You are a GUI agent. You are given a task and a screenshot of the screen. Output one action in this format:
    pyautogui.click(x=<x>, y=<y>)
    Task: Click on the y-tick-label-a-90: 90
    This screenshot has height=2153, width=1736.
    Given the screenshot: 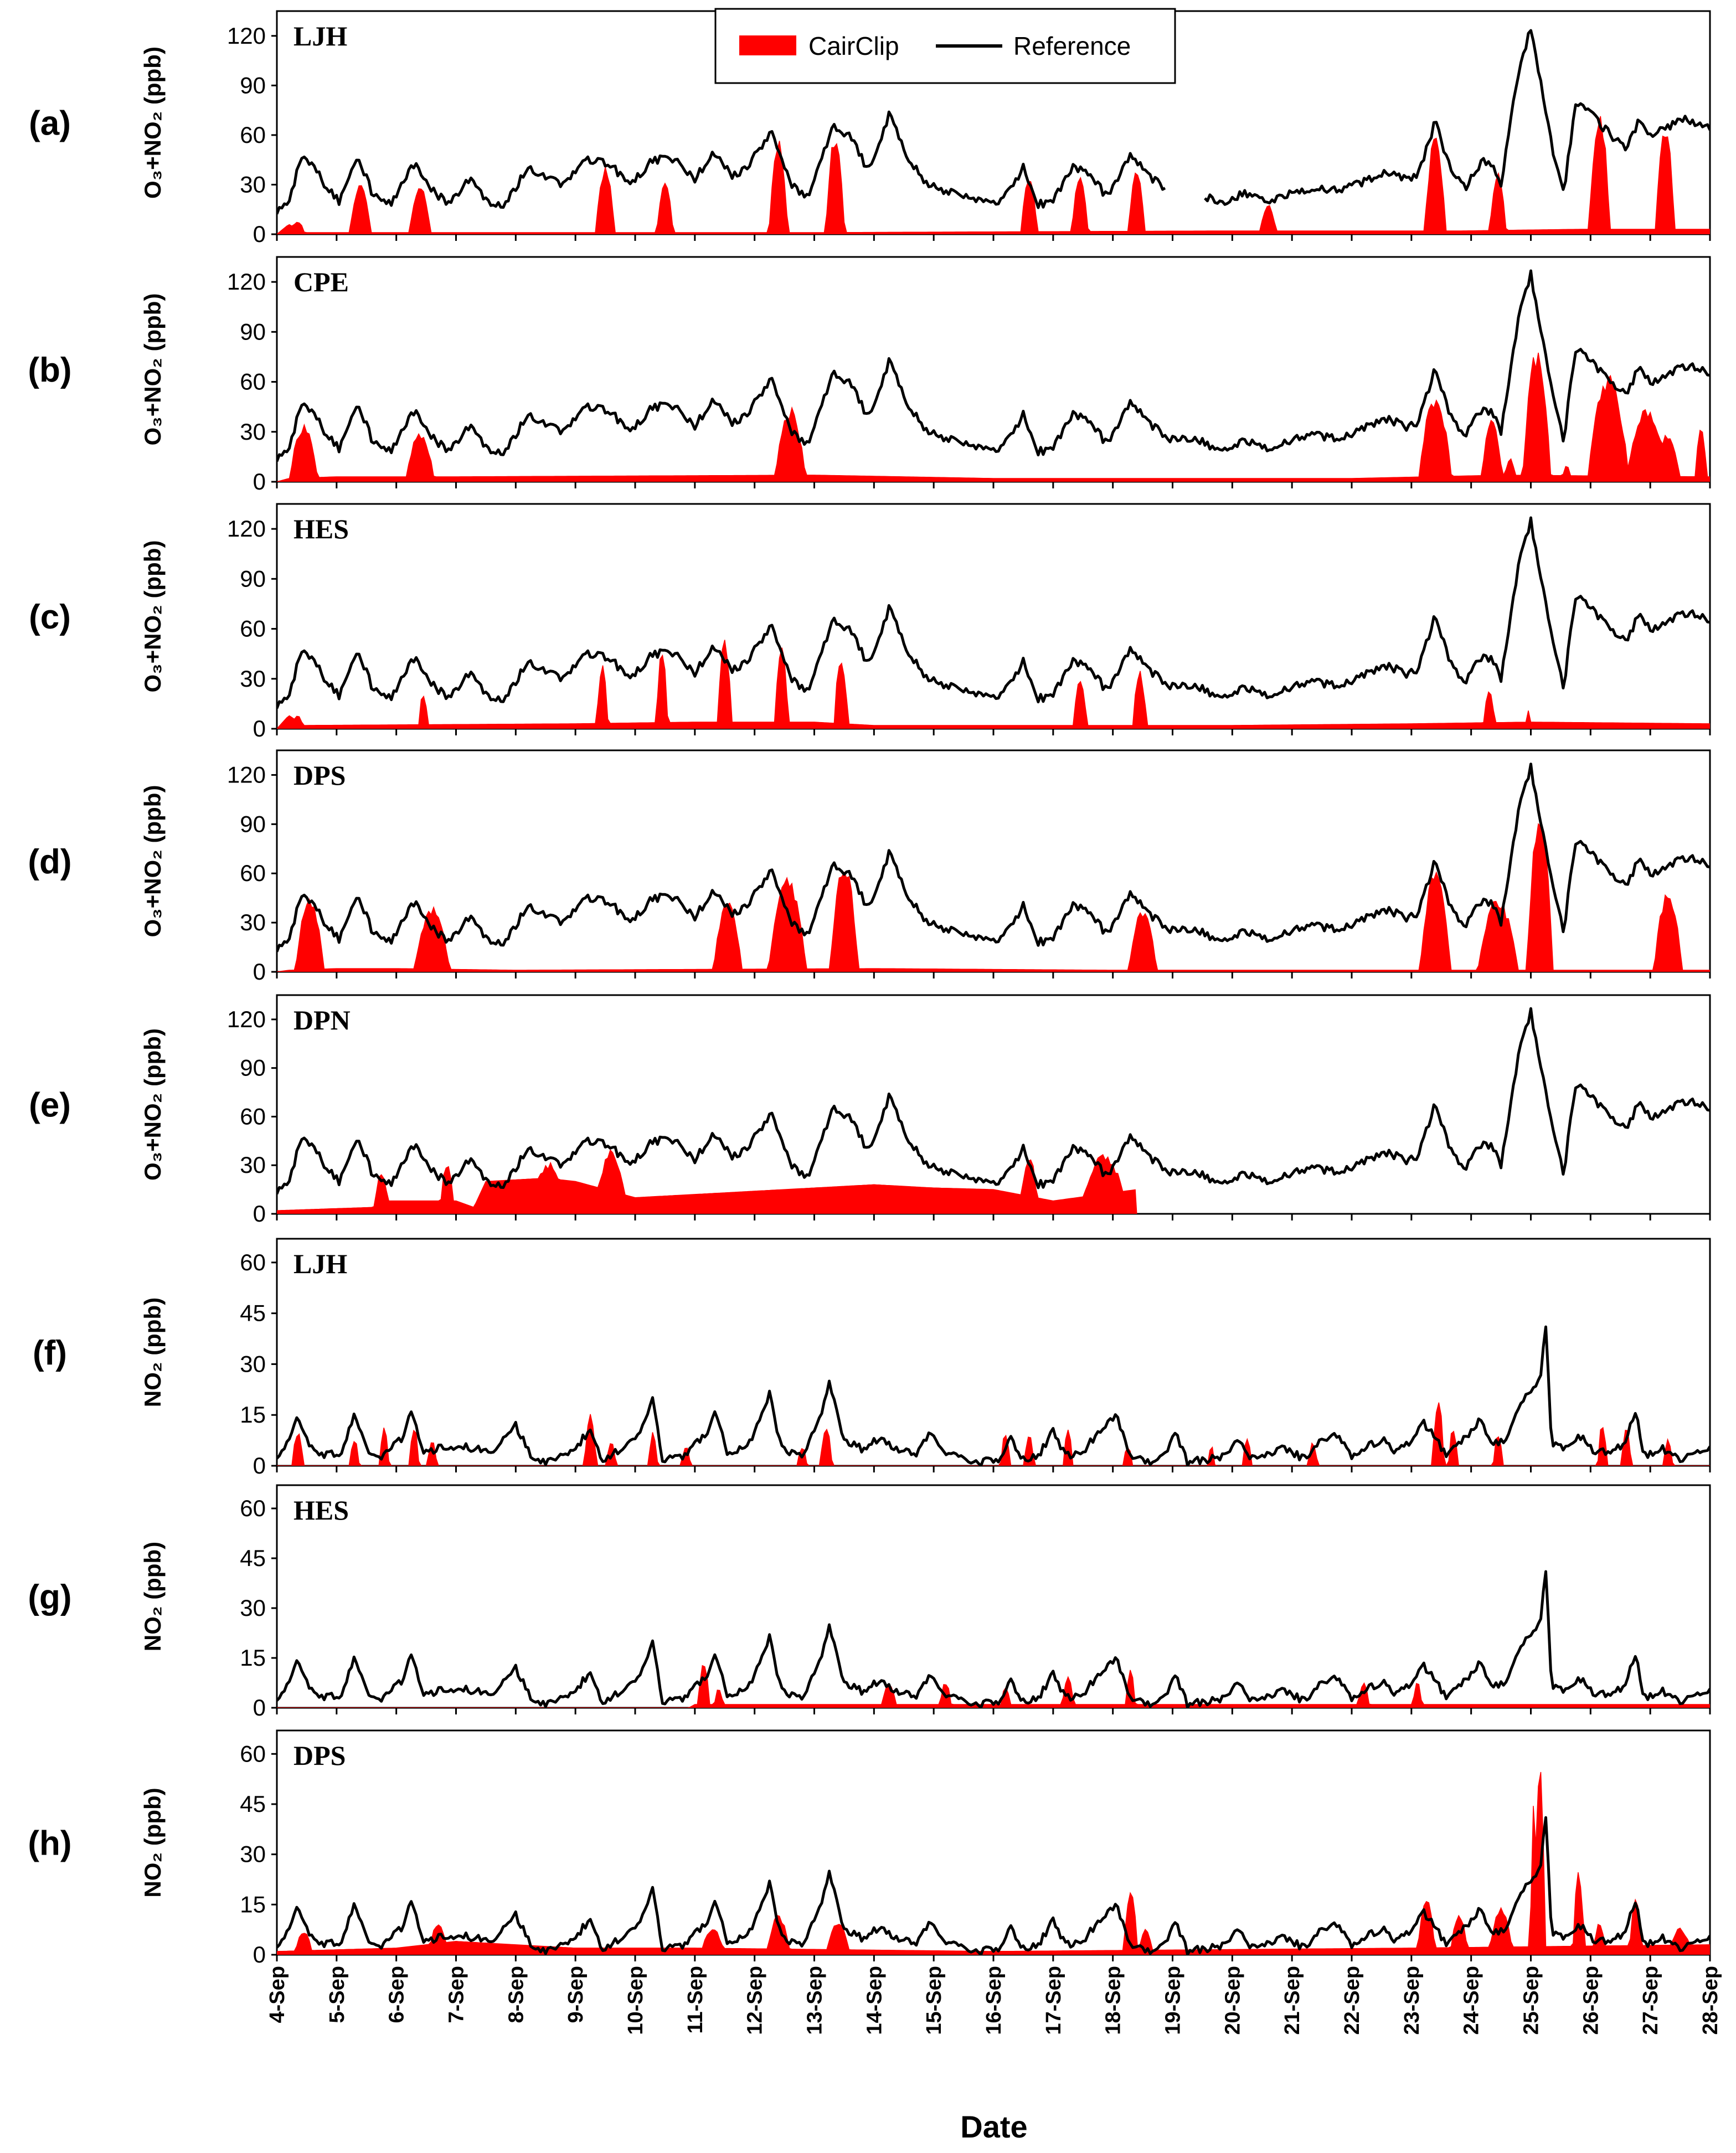 What is the action you would take?
    pyautogui.click(x=253, y=85)
    